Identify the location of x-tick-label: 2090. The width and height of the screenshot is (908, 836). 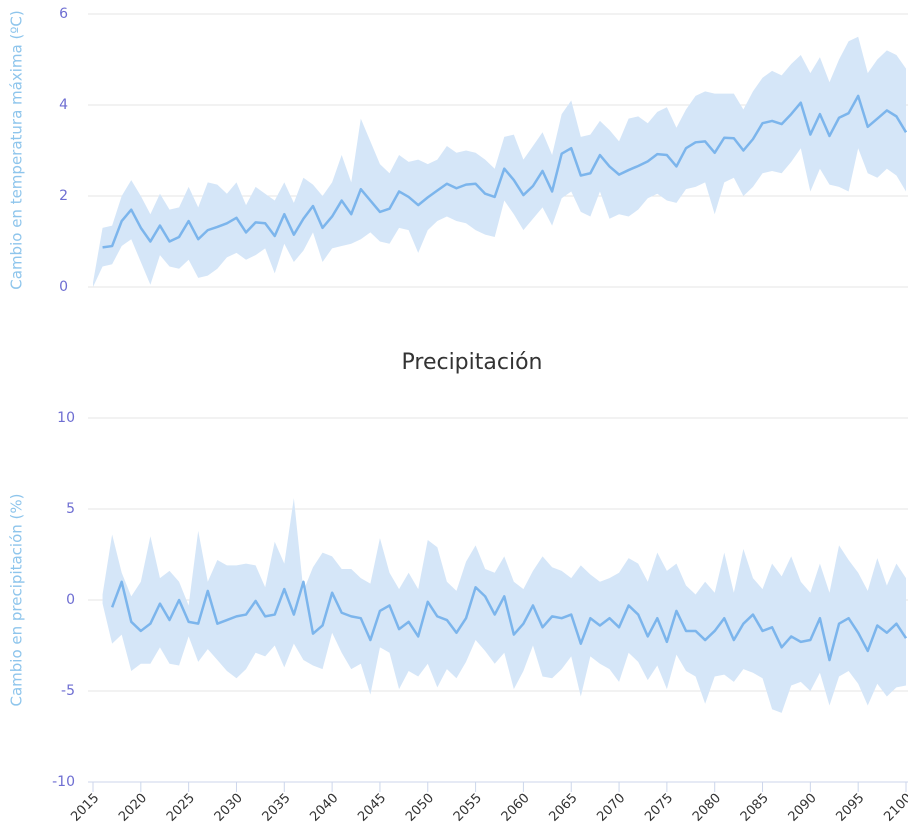
(803, 808).